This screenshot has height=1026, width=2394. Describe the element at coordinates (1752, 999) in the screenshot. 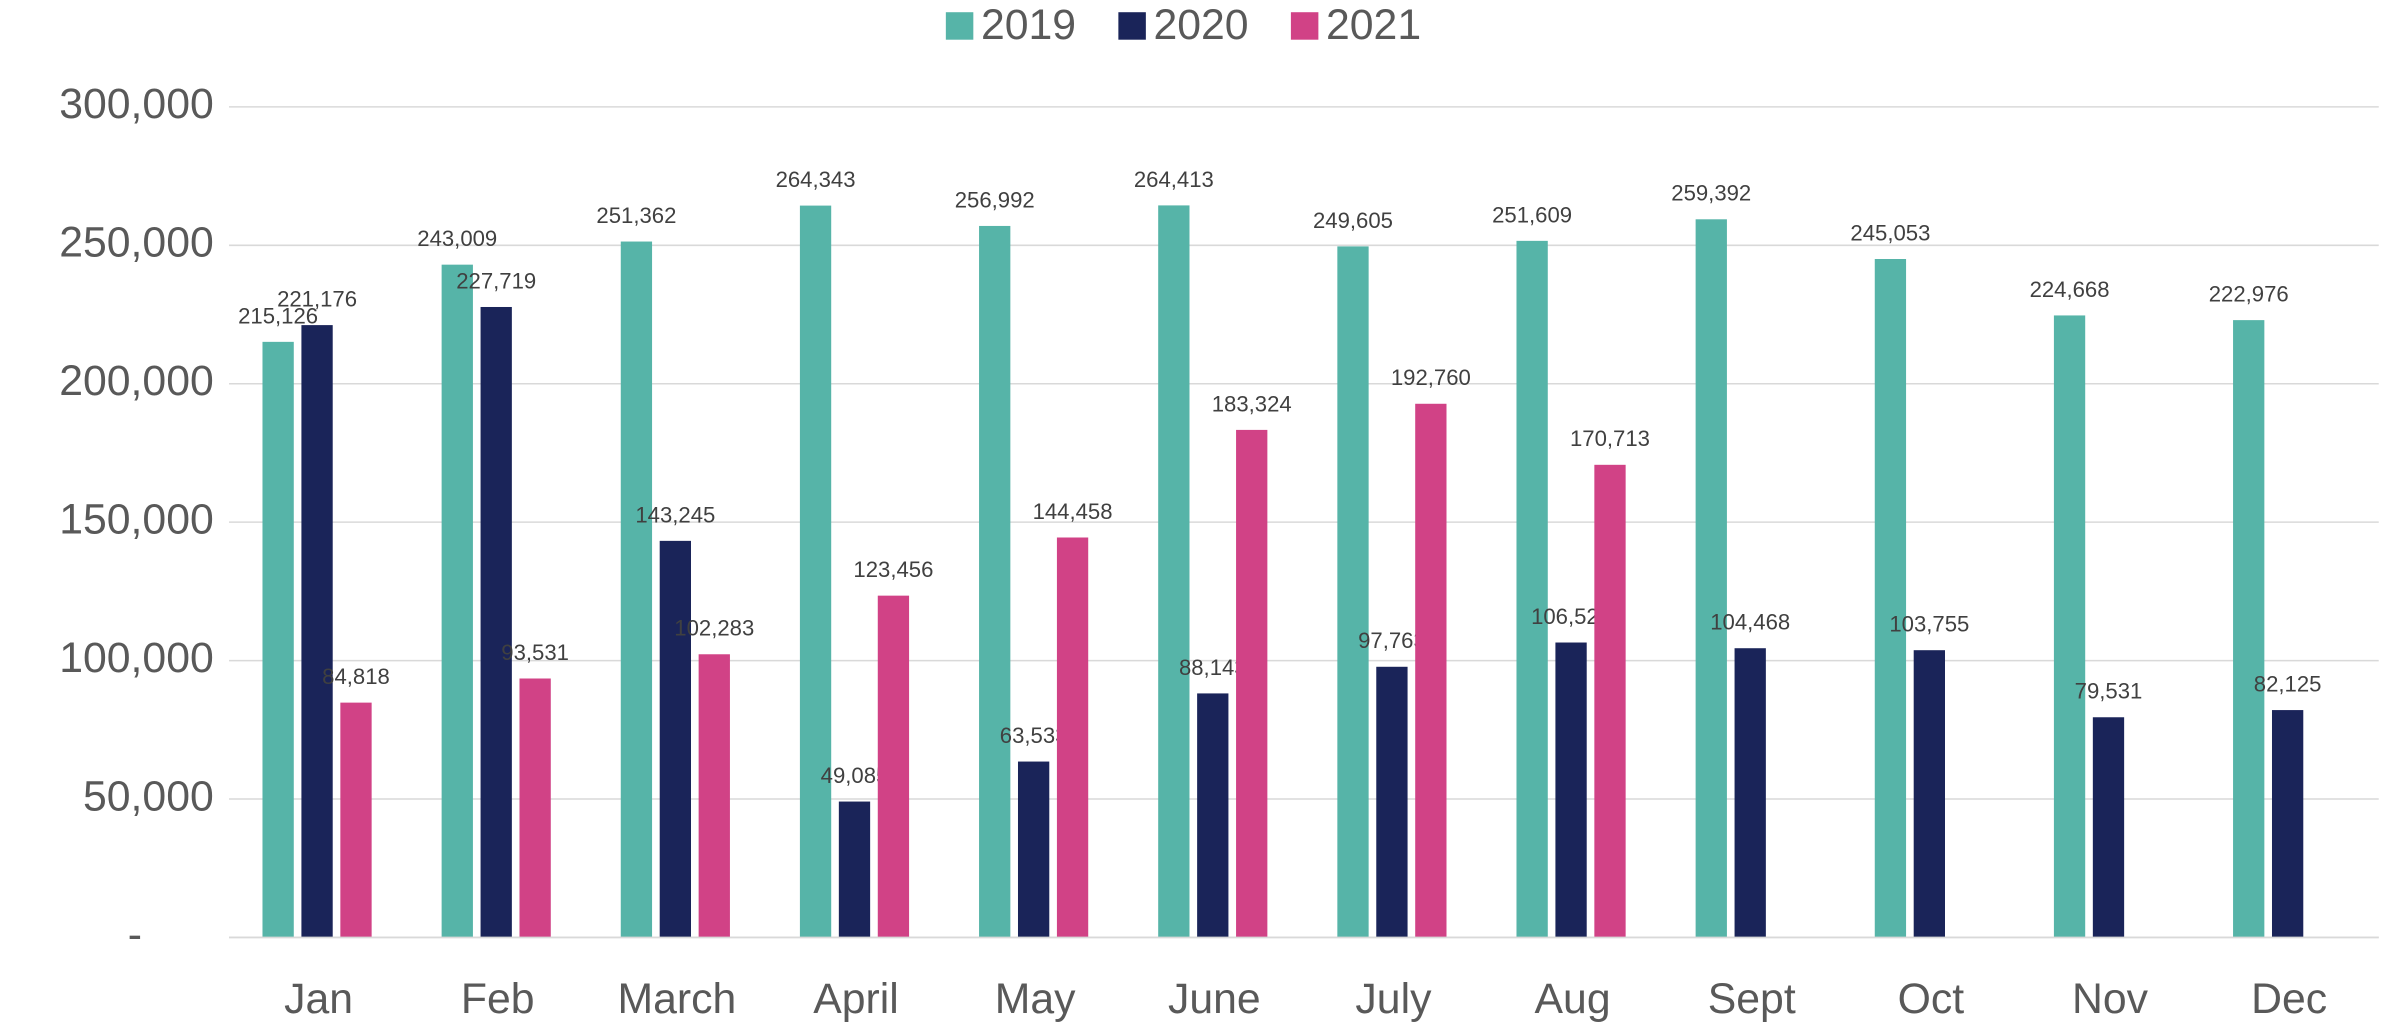

I see `x-tick-label: Sept` at that location.